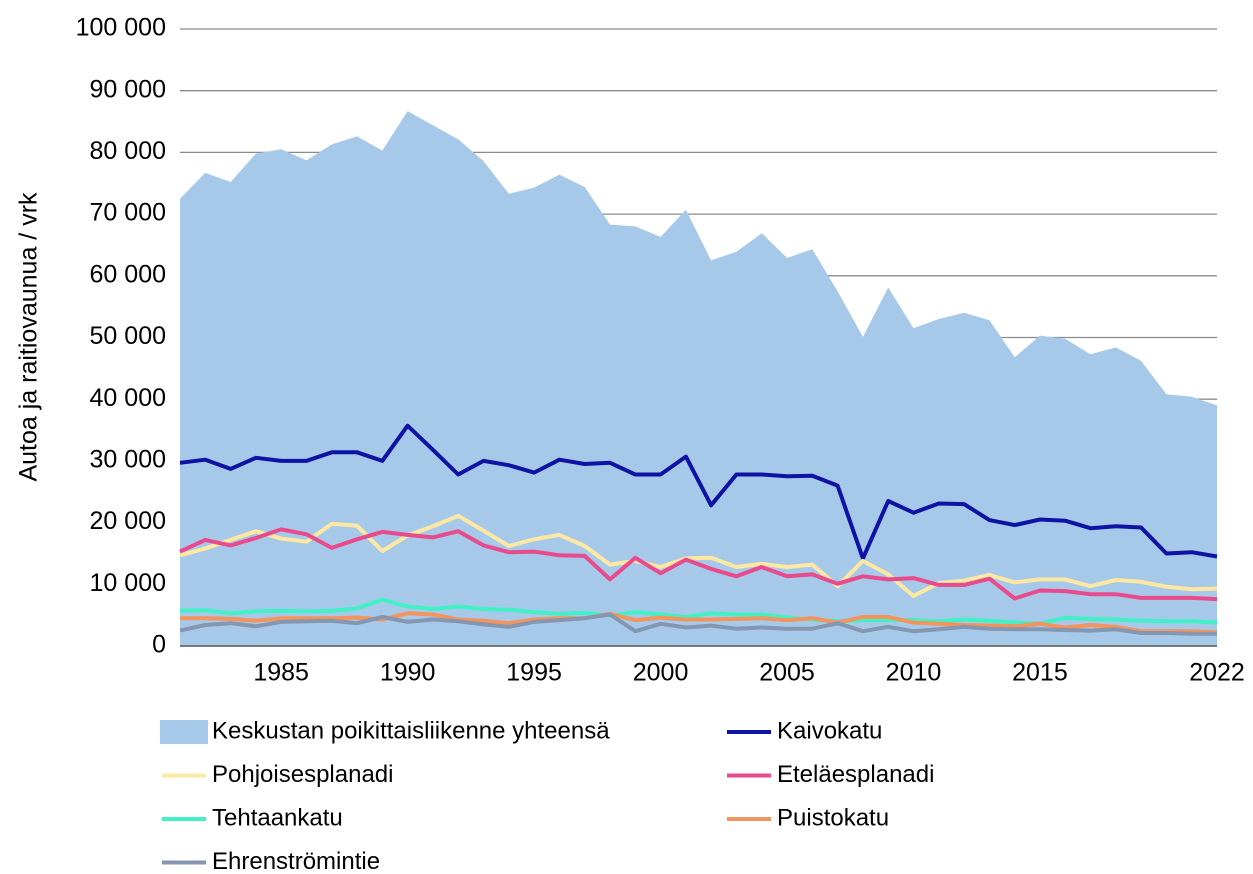 The height and width of the screenshot is (874, 1253). What do you see at coordinates (281, 673) in the screenshot?
I see `x-tick-label: 1985` at bounding box center [281, 673].